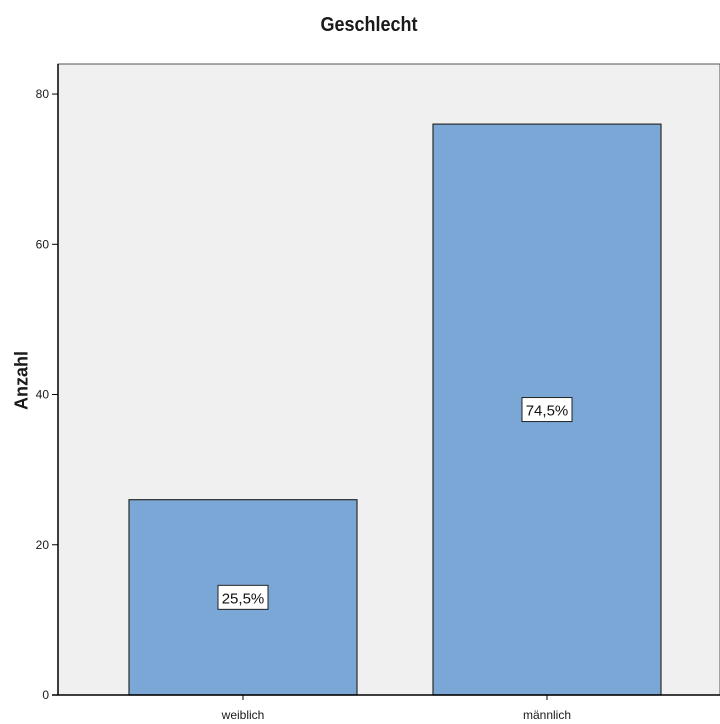  Describe the element at coordinates (45, 695) in the screenshot. I see `y-tick-label: 0` at that location.